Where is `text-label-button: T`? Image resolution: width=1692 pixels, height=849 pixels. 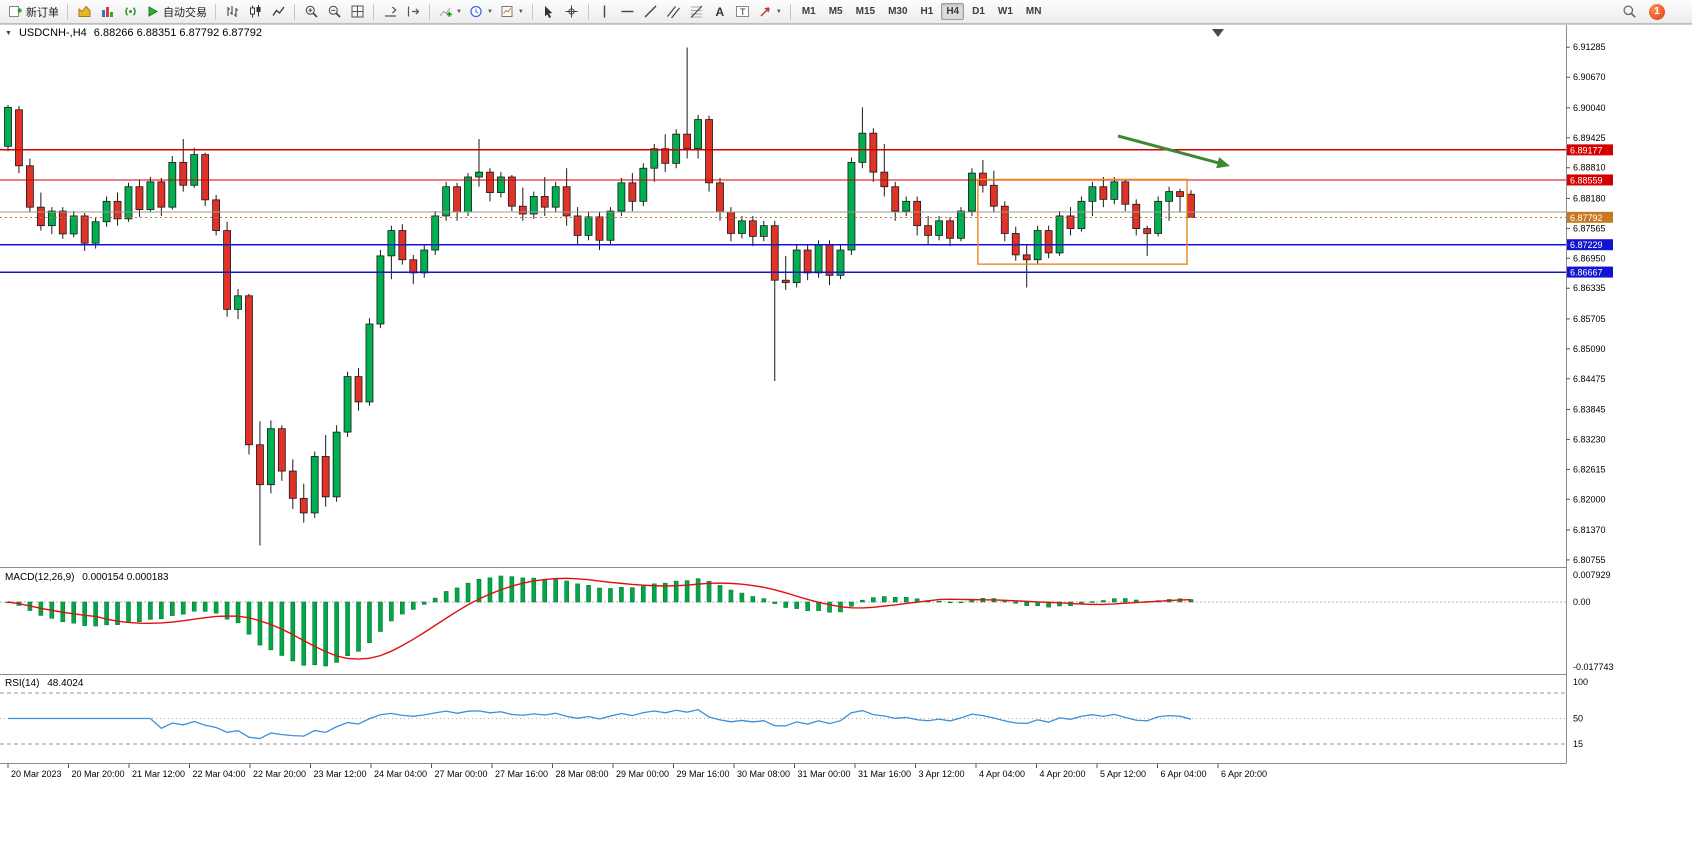 text-label-button: T is located at coordinates (743, 11).